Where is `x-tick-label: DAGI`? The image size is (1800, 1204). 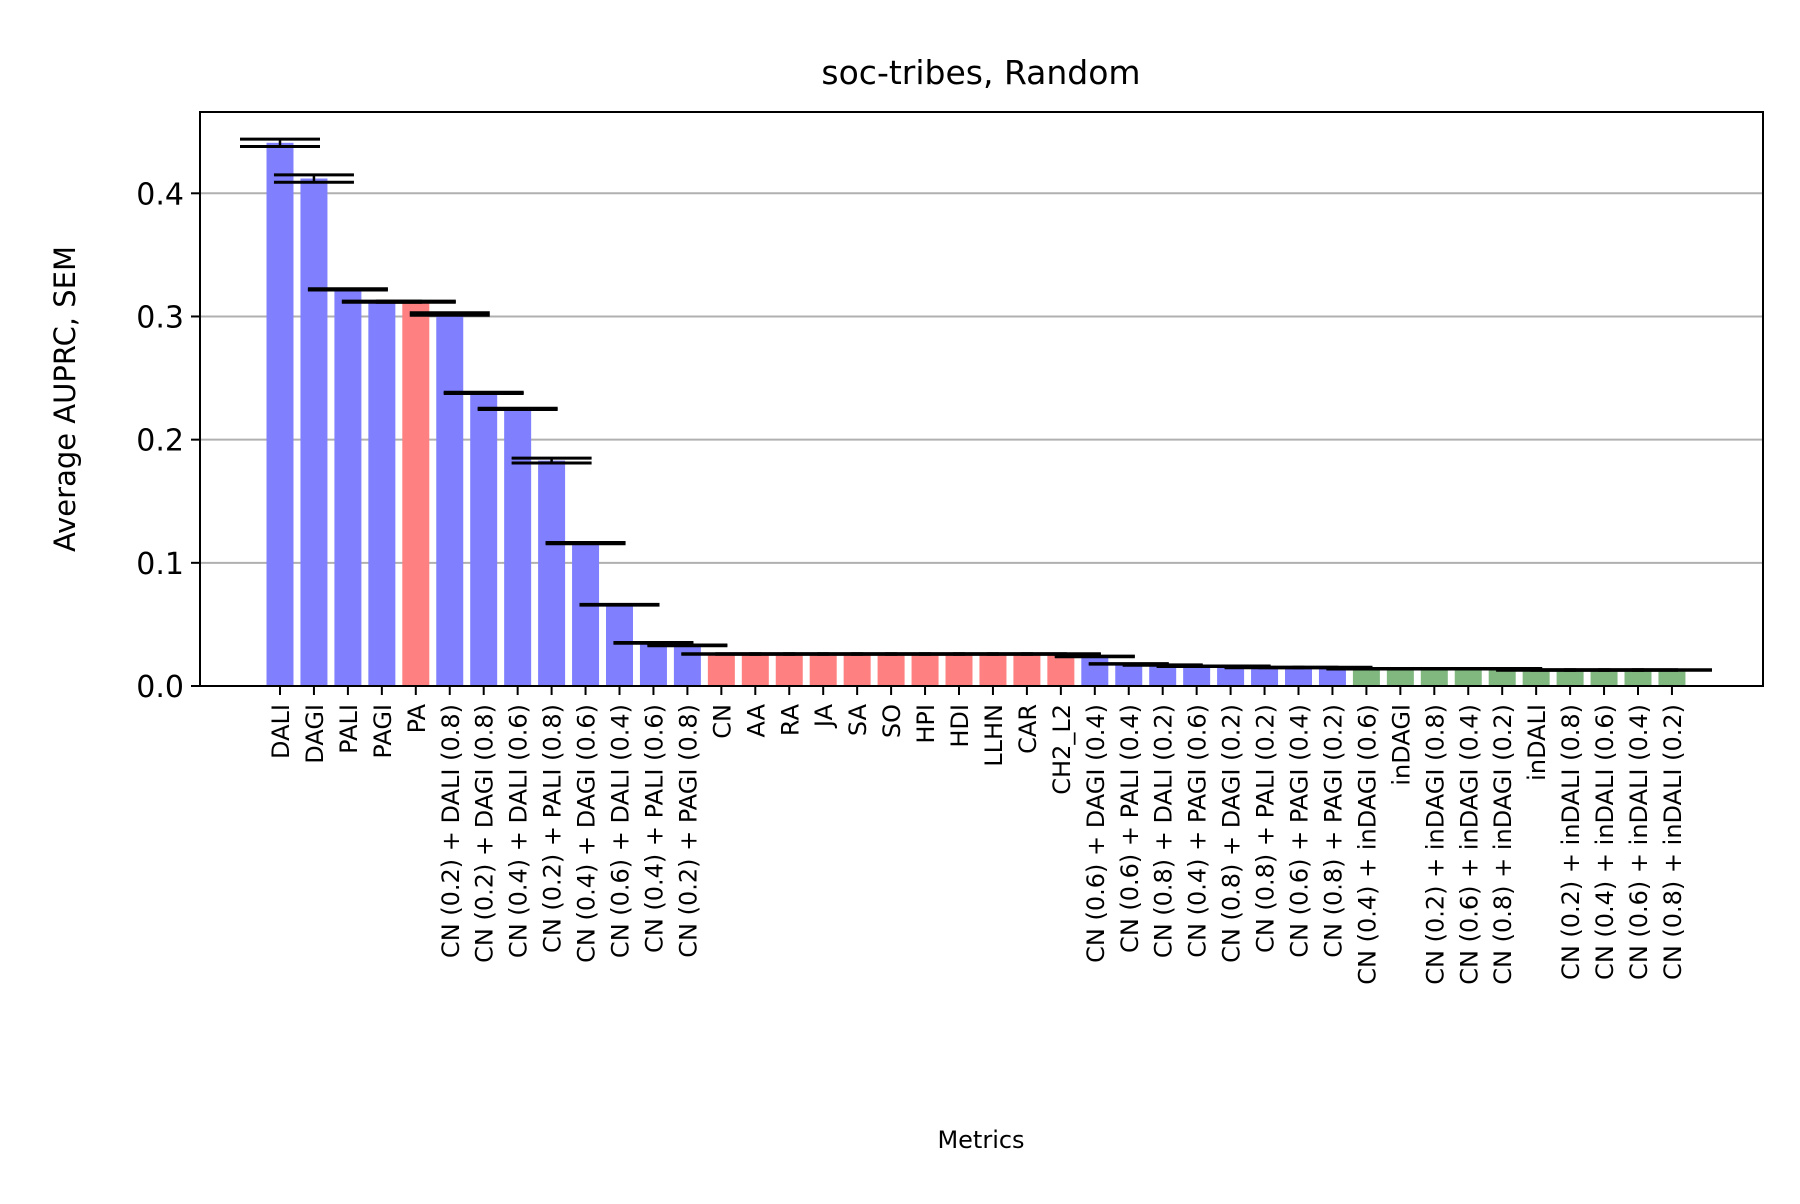
x-tick-label: DAGI is located at coordinates (315, 734).